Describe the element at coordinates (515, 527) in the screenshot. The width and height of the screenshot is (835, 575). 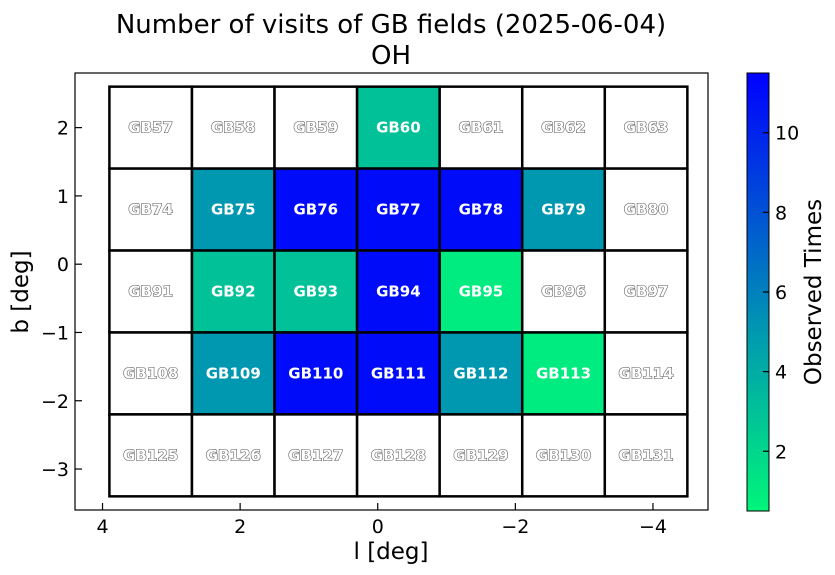
I see `x-tick-label: −2` at that location.